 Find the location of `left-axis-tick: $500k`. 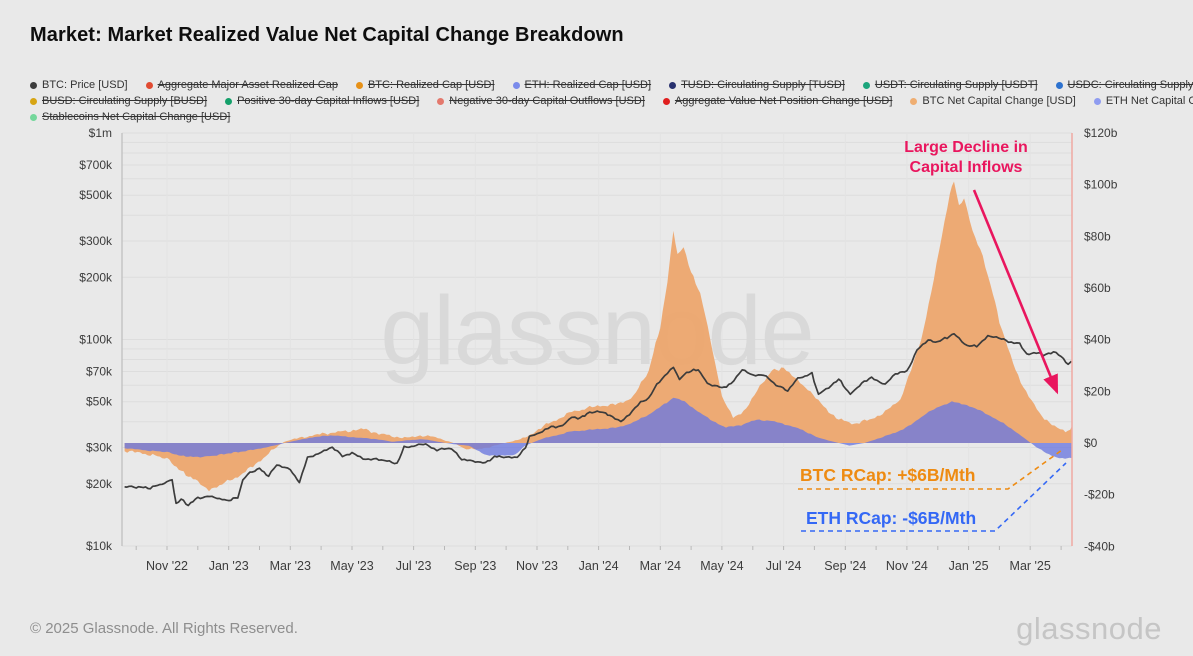

left-axis-tick: $500k is located at coordinates (96, 195).